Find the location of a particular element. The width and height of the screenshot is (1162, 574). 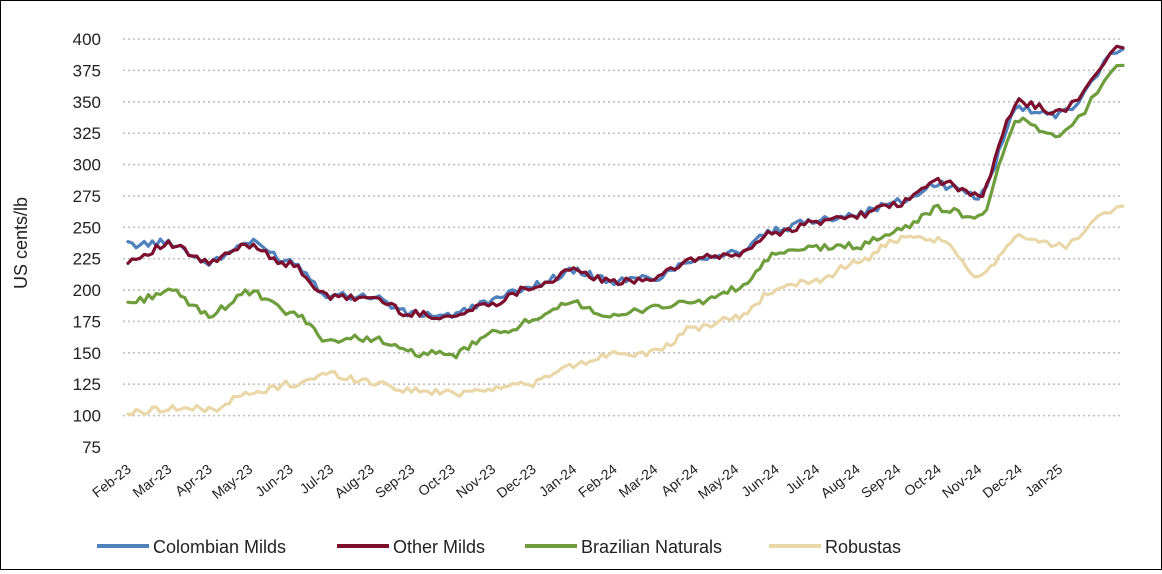

x-tick-label: Nov-23 is located at coordinates (476, 481).